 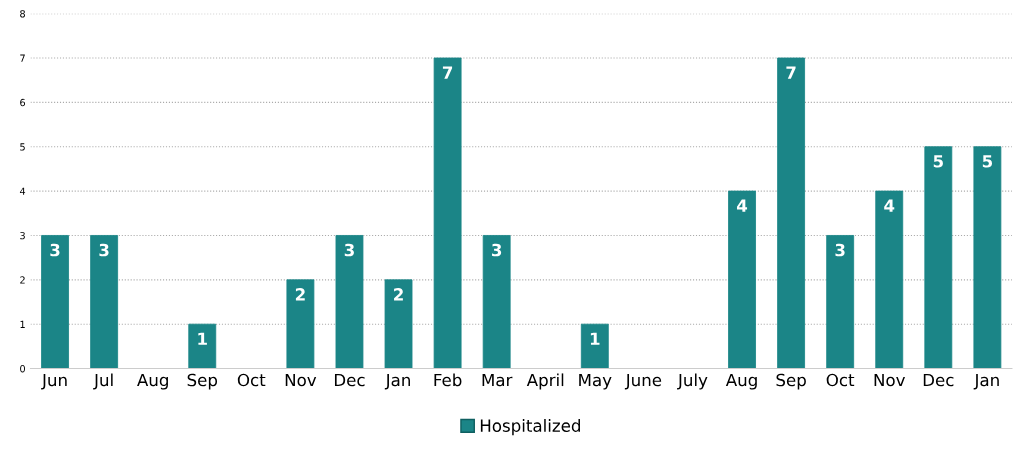 I want to click on y-tick-label: 2, so click(x=22, y=280).